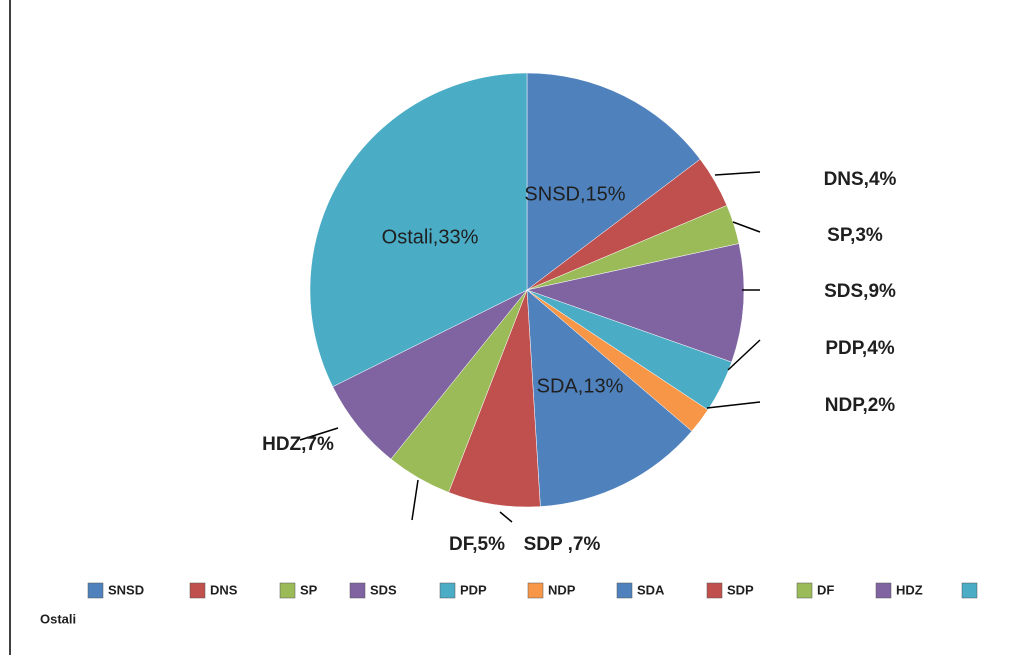 The image size is (1027, 655). What do you see at coordinates (860, 405) in the screenshot?
I see `data-label: NDP,2%` at bounding box center [860, 405].